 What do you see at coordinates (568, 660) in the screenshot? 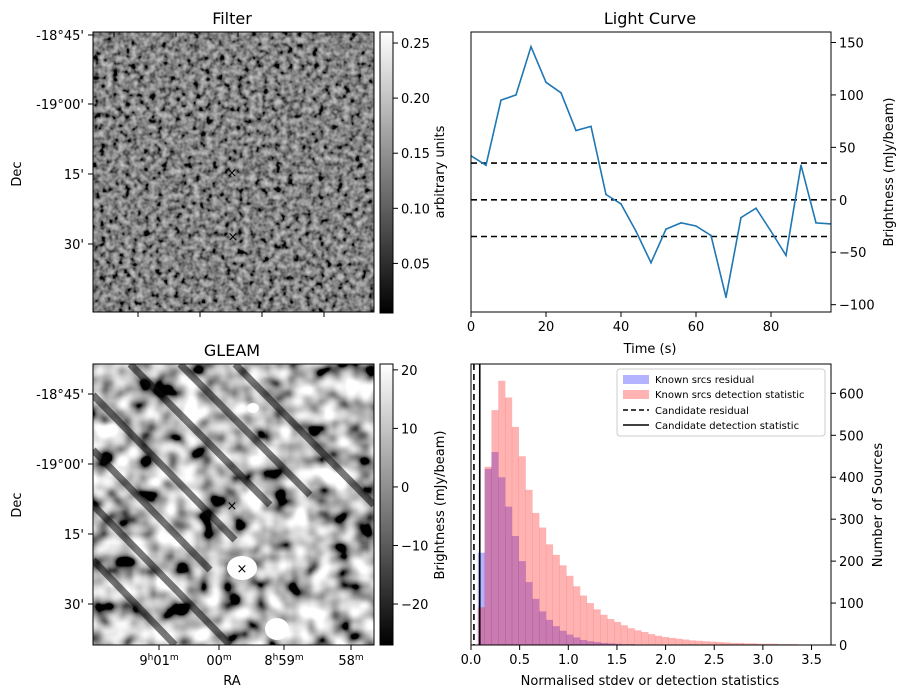
I see `histogram-x-tick-label: 1.0` at bounding box center [568, 660].